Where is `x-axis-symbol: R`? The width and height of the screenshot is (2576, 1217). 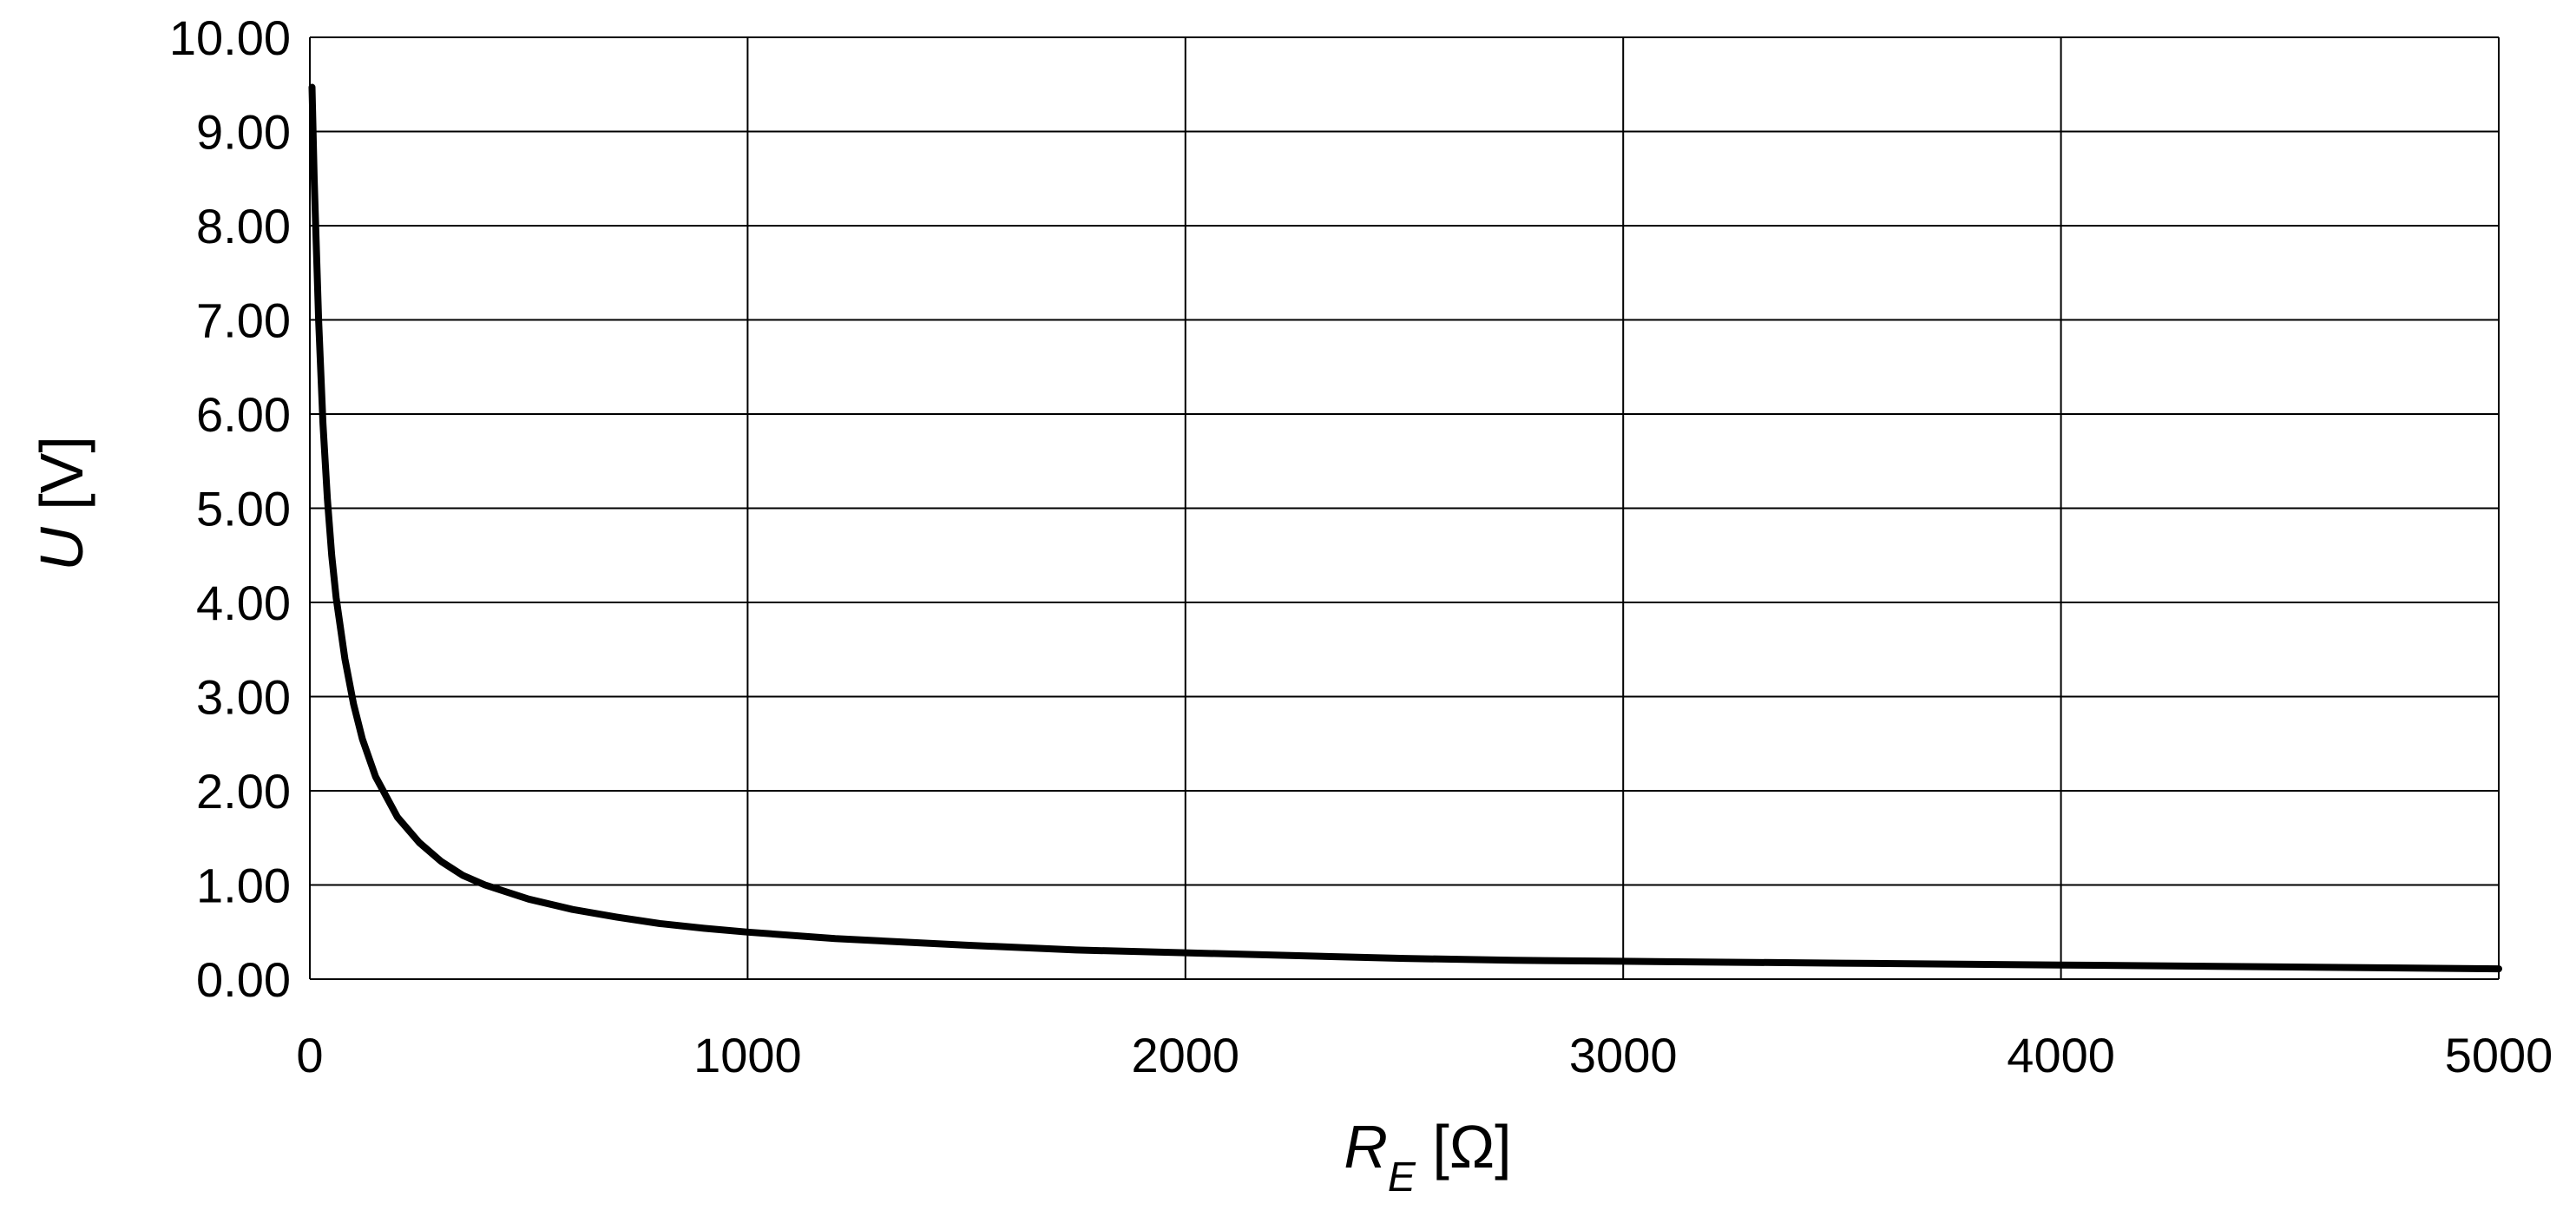 x-axis-symbol: R is located at coordinates (1366, 1147).